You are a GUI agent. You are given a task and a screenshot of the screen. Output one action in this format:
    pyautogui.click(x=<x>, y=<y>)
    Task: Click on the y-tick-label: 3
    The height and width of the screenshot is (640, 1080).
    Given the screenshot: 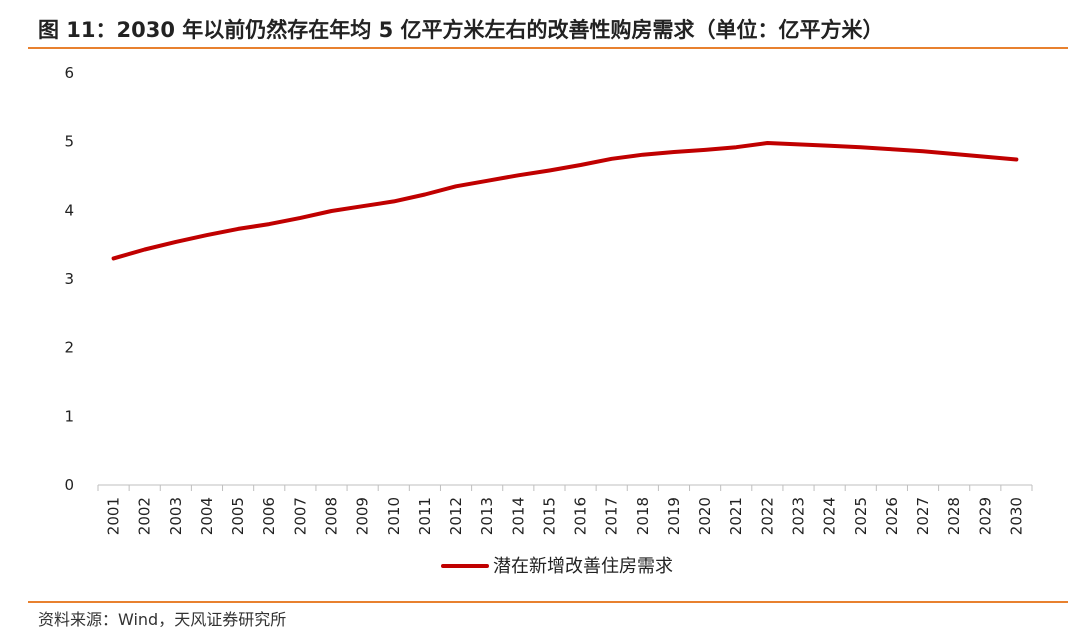 What is the action you would take?
    pyautogui.click(x=69, y=279)
    